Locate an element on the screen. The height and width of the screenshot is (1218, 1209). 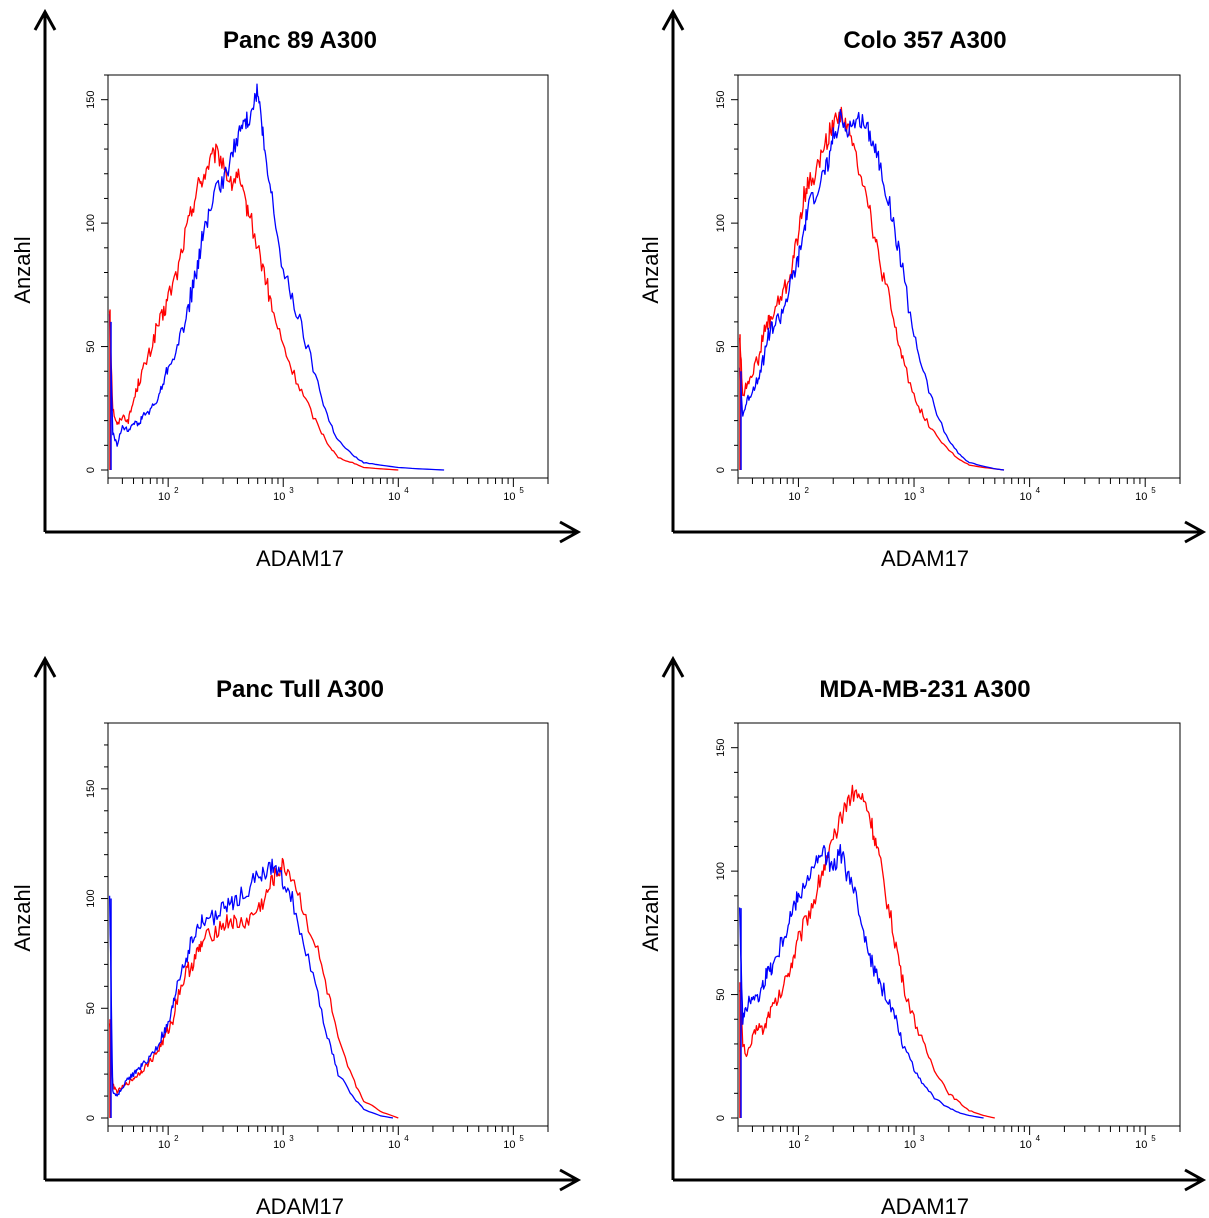
chart-title: Panc Tull A300 is located at coordinates (300, 689).